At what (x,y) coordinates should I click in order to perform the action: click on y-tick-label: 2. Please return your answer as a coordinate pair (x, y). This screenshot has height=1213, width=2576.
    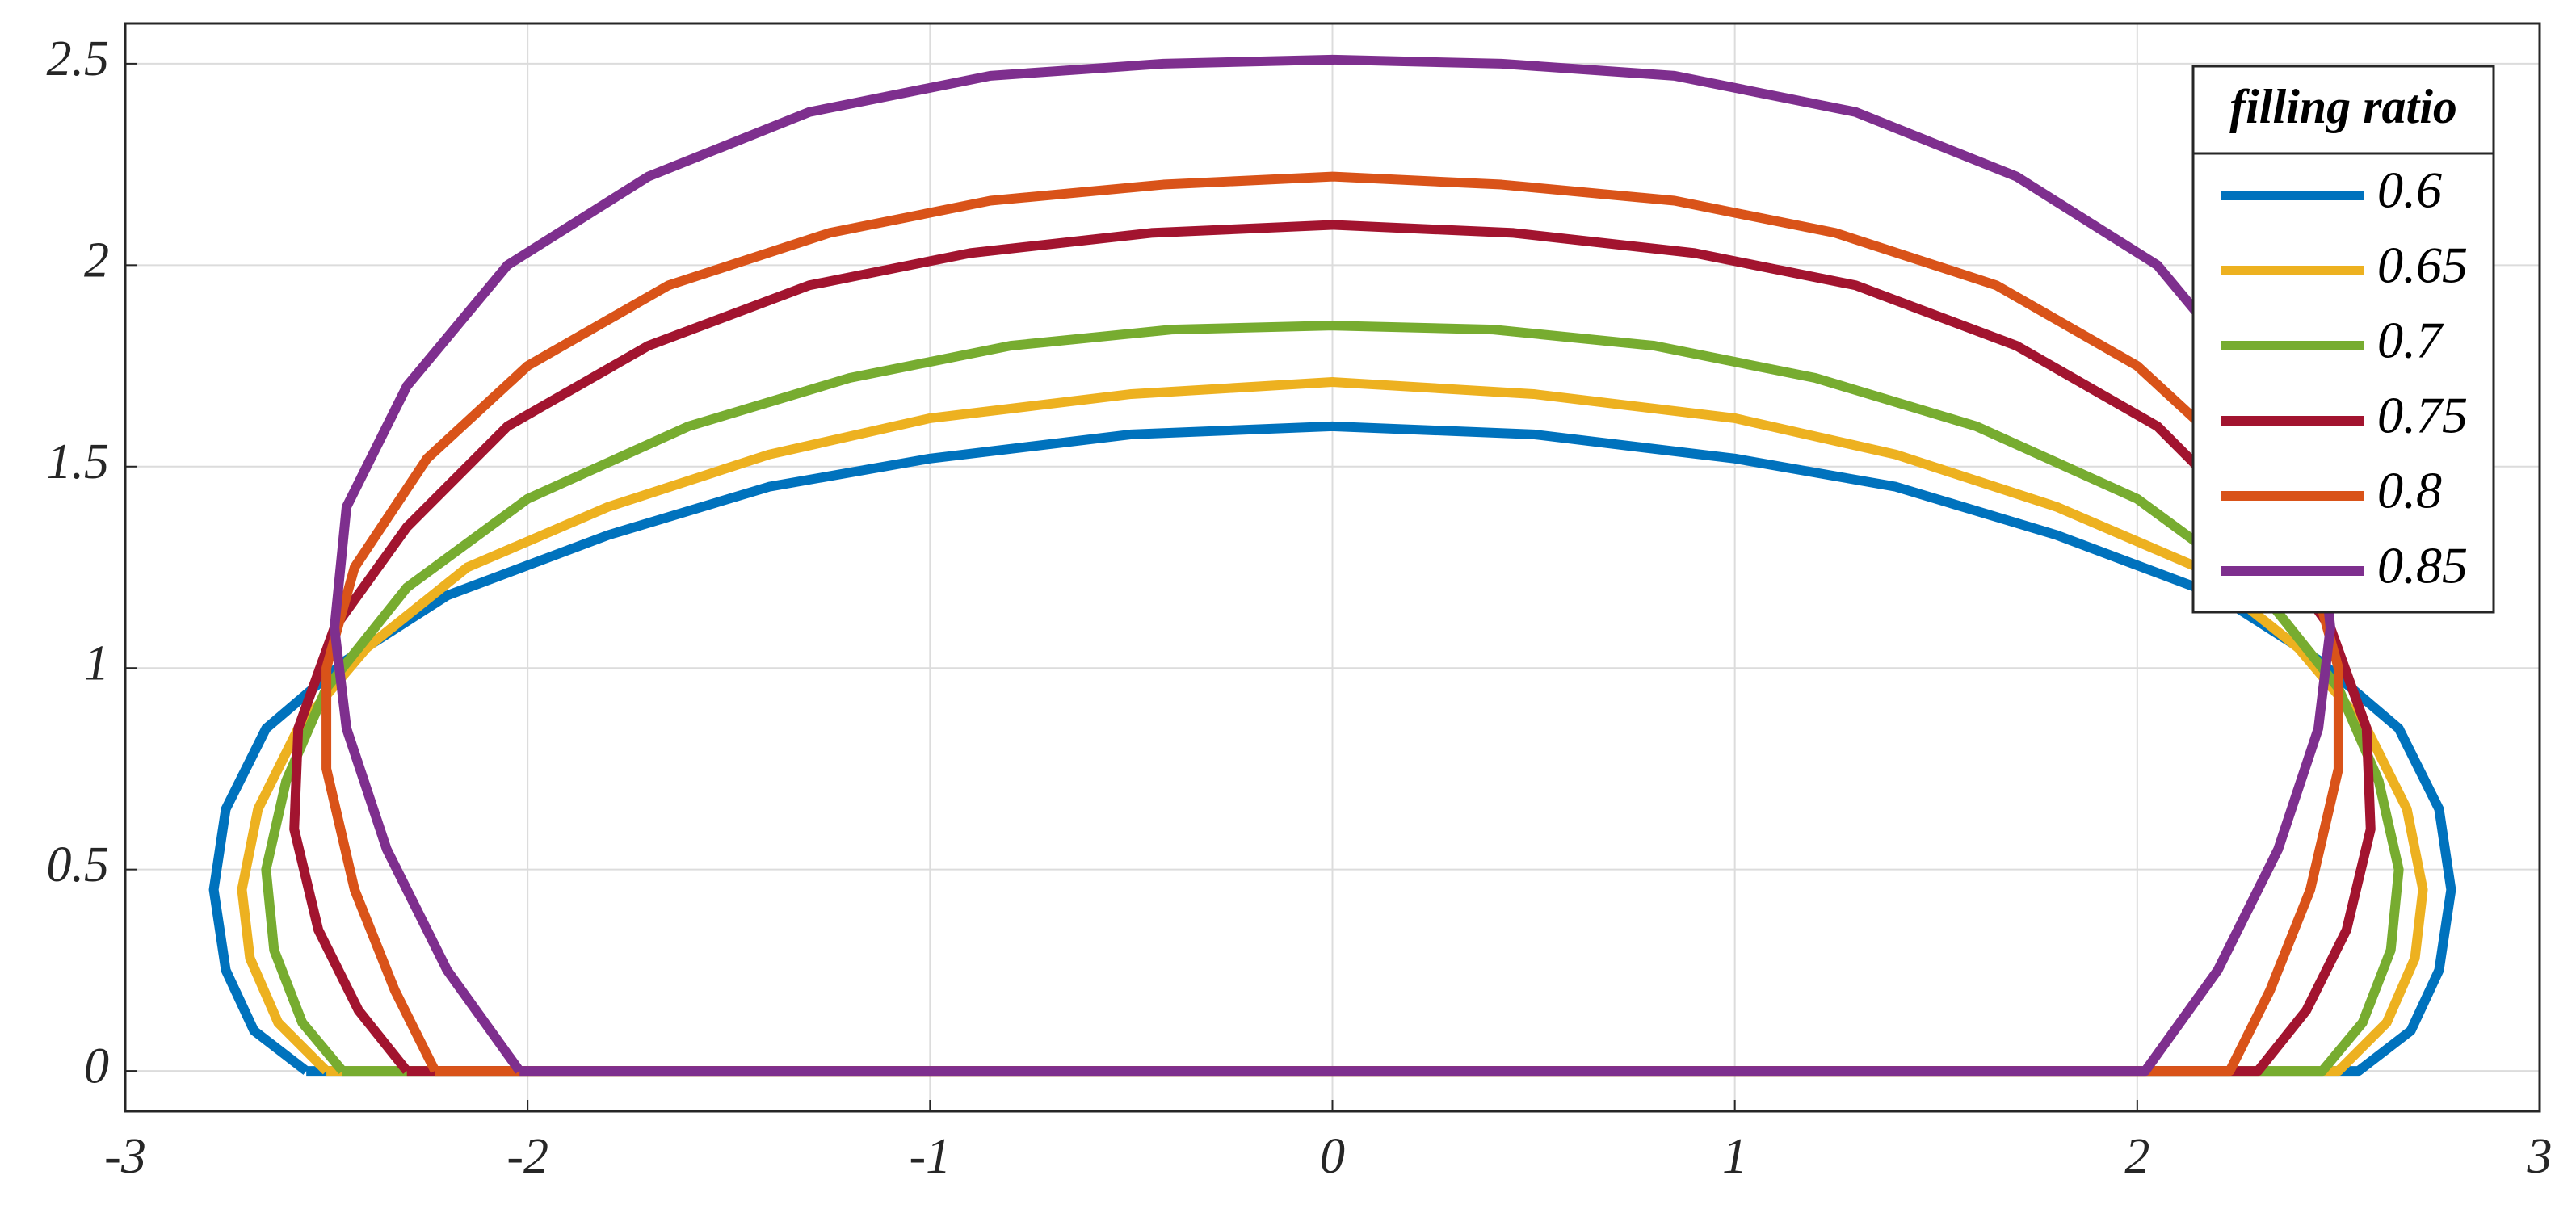
    Looking at the image, I should click on (96, 260).